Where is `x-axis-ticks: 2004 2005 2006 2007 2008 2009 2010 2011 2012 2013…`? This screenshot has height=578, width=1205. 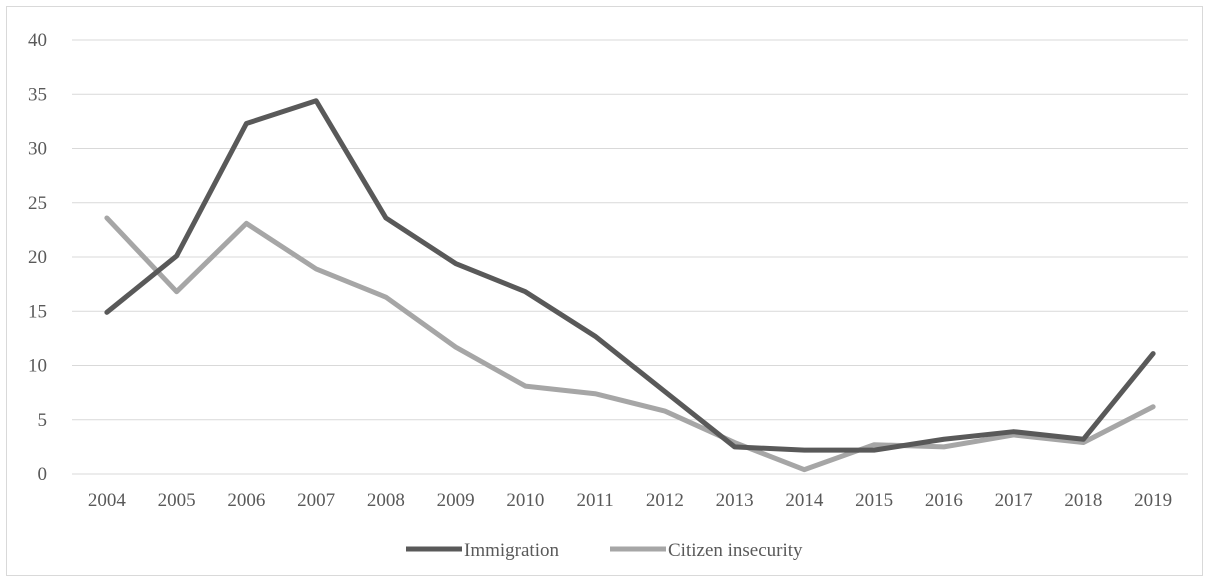 x-axis-ticks: 2004 2005 2006 2007 2008 2009 2010 2011 2012 2013… is located at coordinates (630, 500).